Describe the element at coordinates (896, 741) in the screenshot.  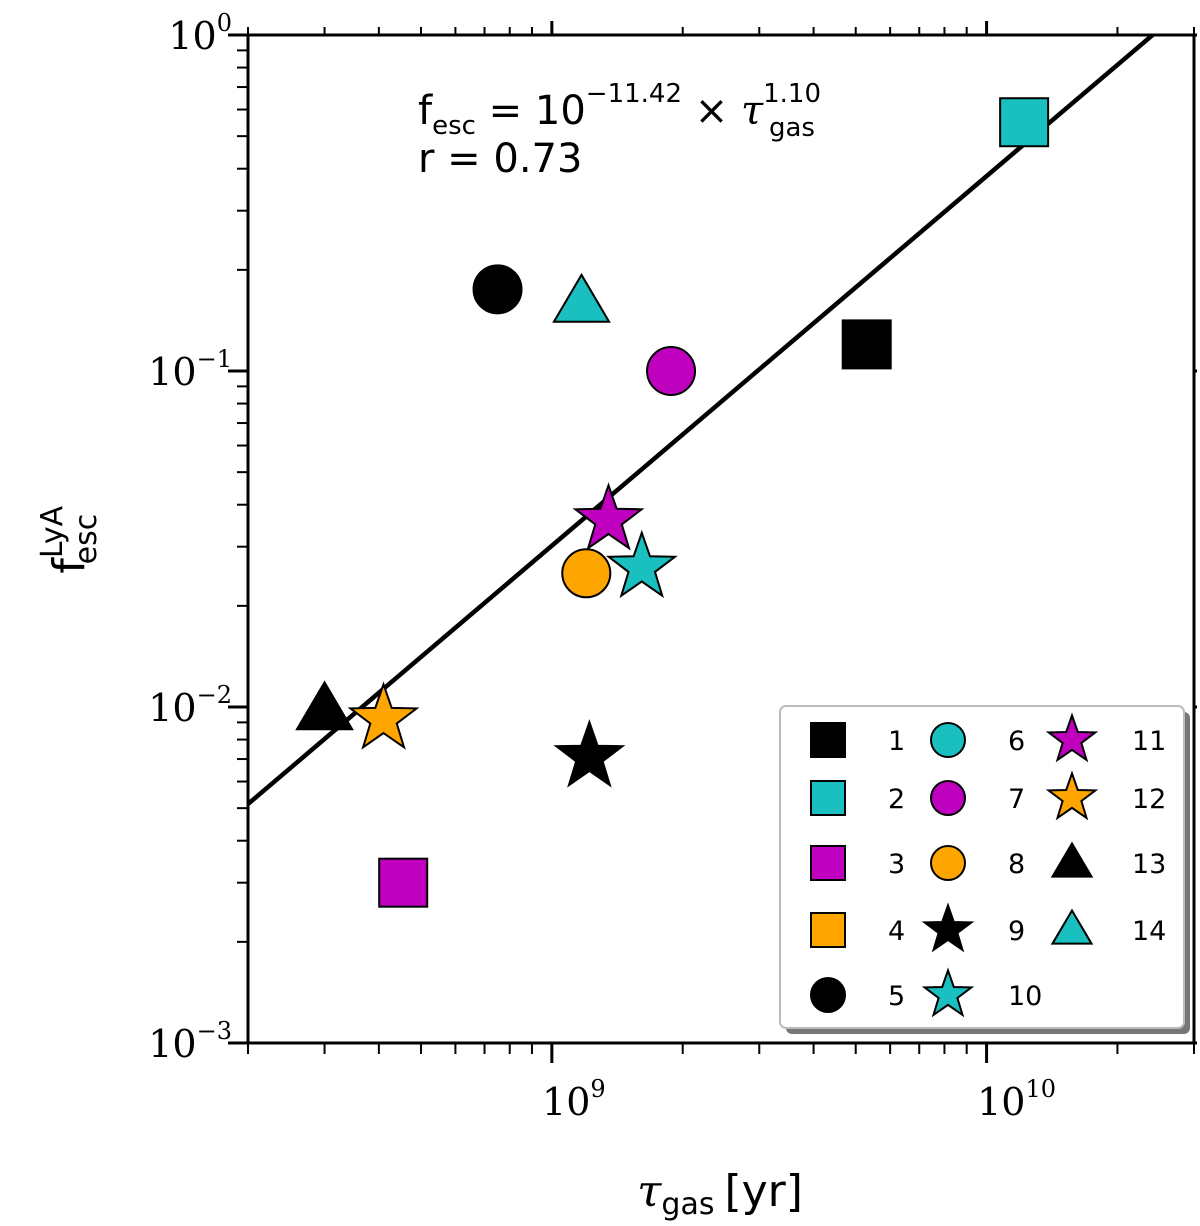
I see `legend-label-1: 1` at that location.